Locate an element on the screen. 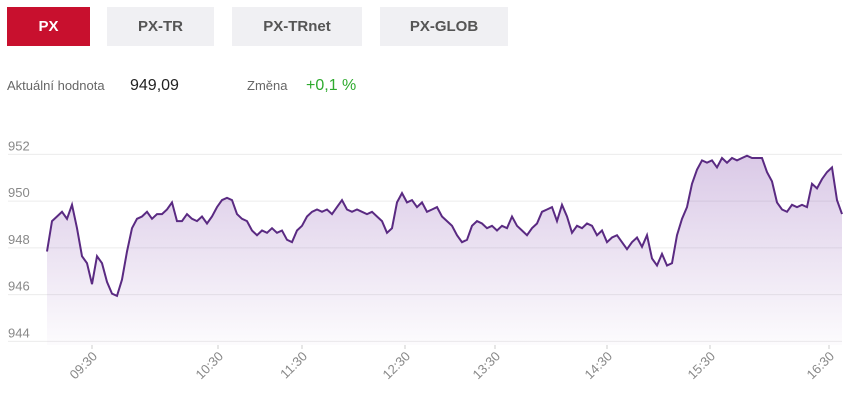  x-tick-label: 09:30 is located at coordinates (84, 366).